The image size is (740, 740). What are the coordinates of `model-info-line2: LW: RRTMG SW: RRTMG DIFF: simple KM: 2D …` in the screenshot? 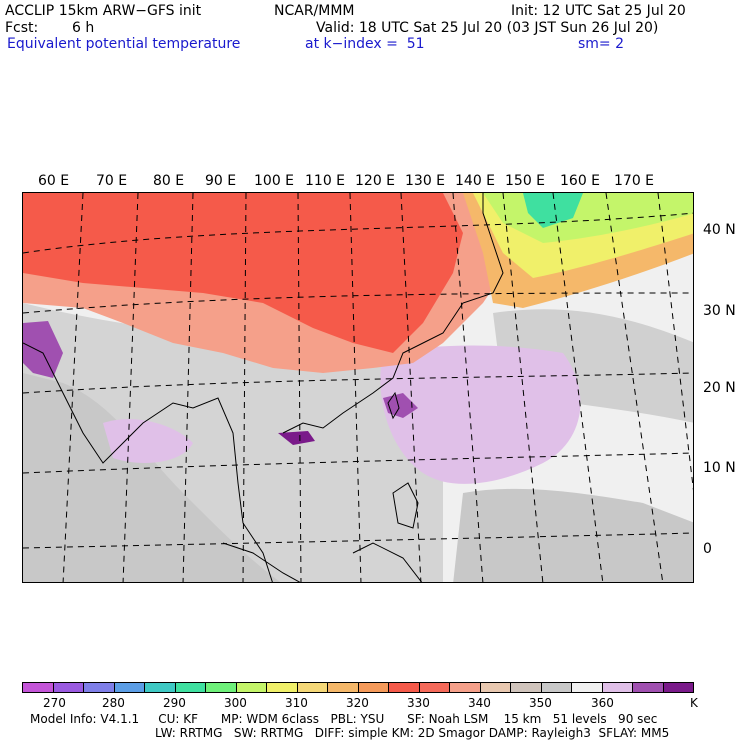 It's located at (412, 733).